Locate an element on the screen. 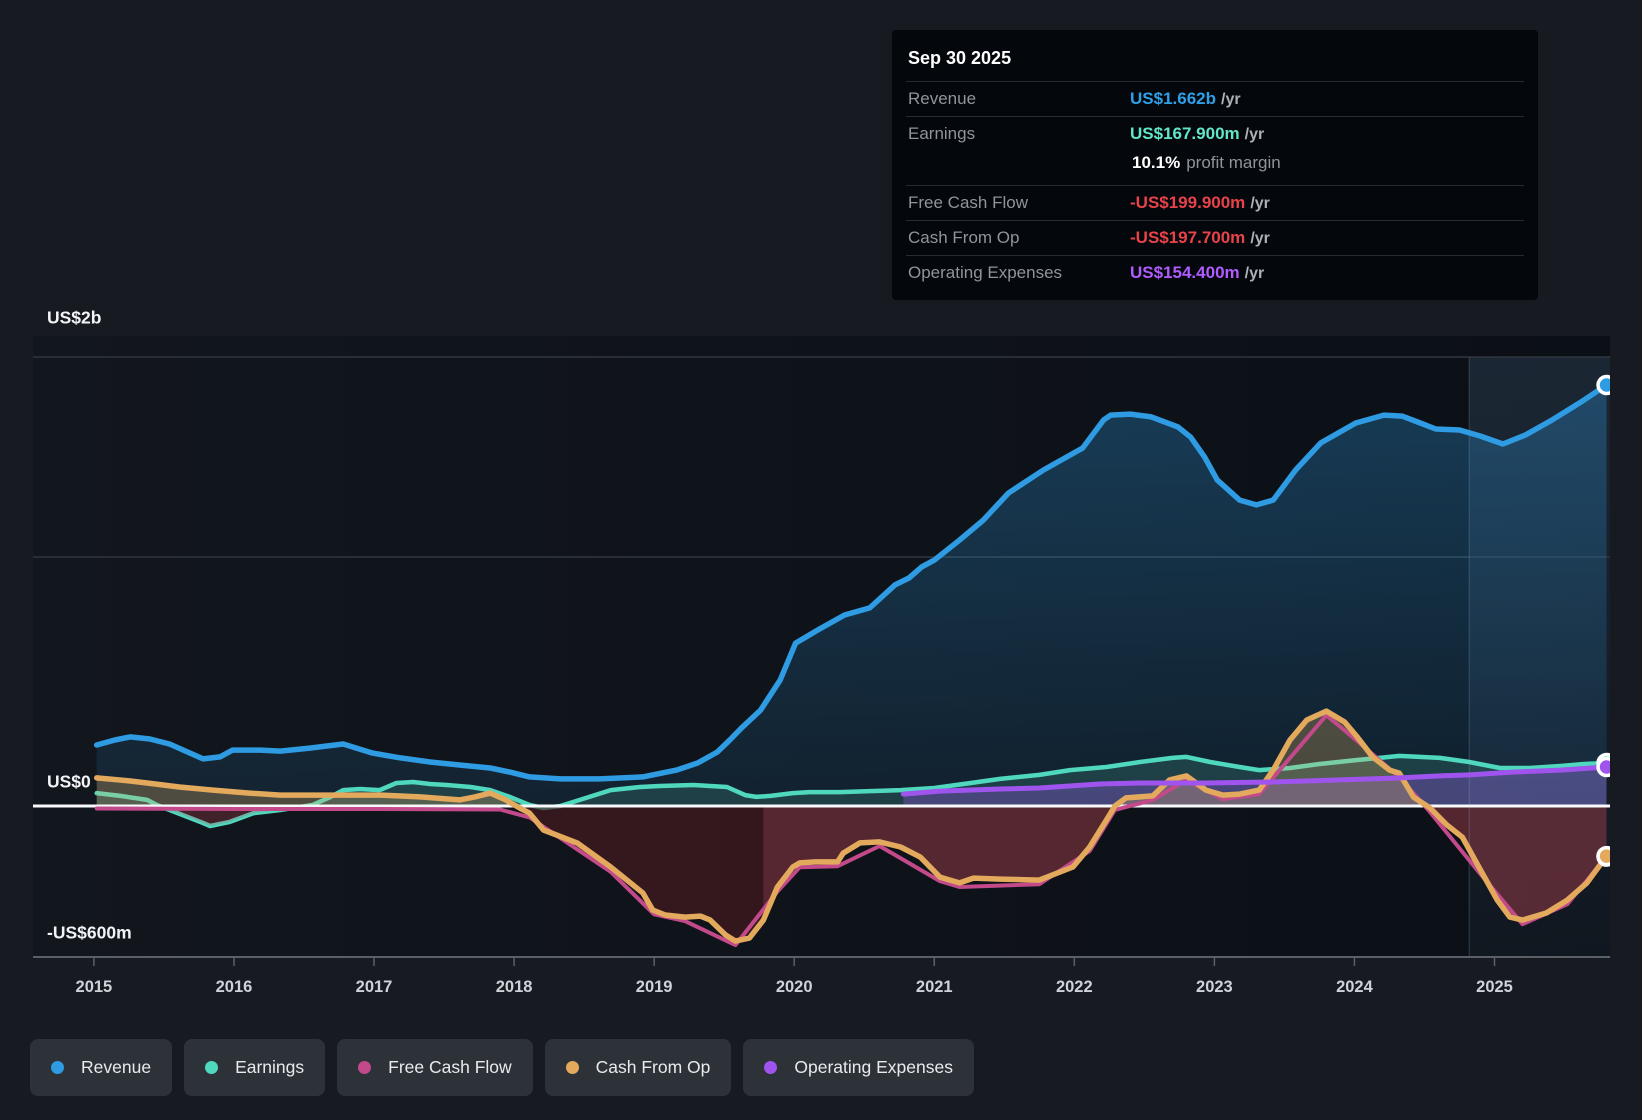 The width and height of the screenshot is (1642, 1120). x-axis-label-2021: 2021 is located at coordinates (934, 987).